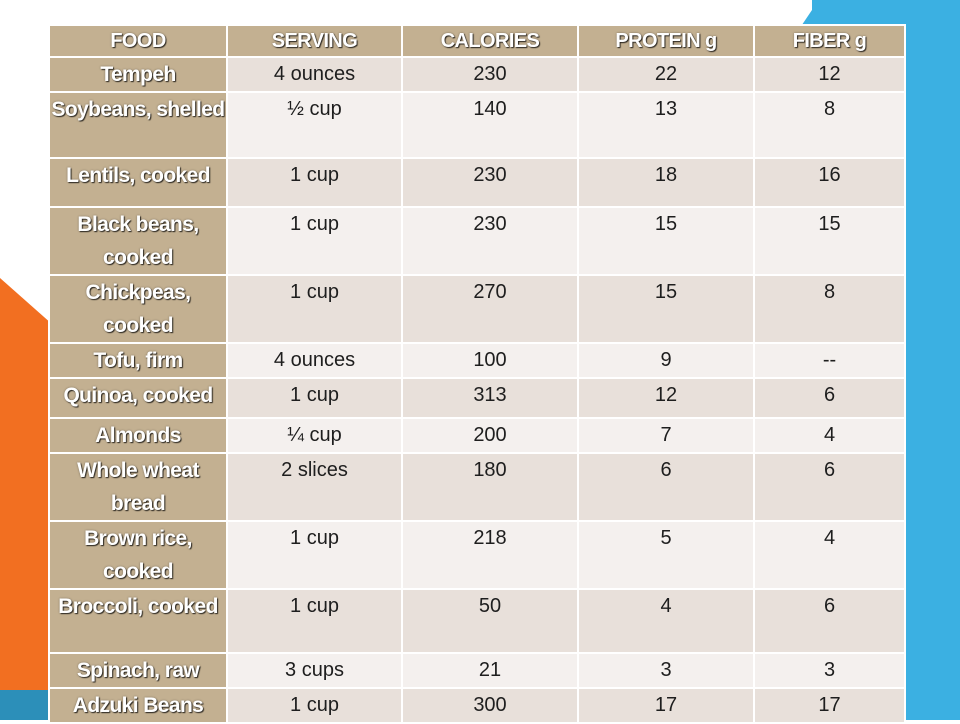  I want to click on table-row: Soybeans, shelled ½ cup 140 13 8, so click(477, 125).